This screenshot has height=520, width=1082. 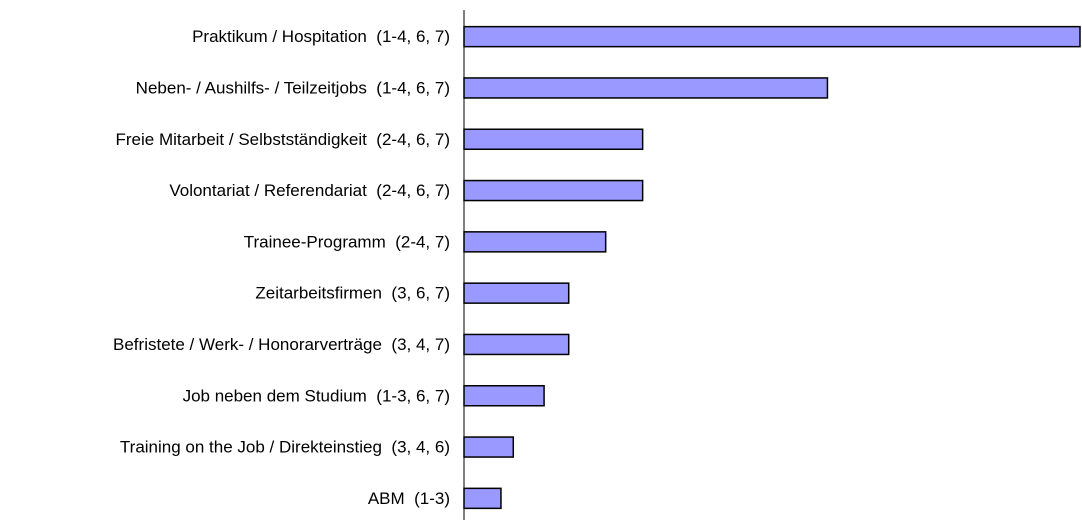 I want to click on category-label: Job neben dem Studium (1-3, 6, 7), so click(x=316, y=395).